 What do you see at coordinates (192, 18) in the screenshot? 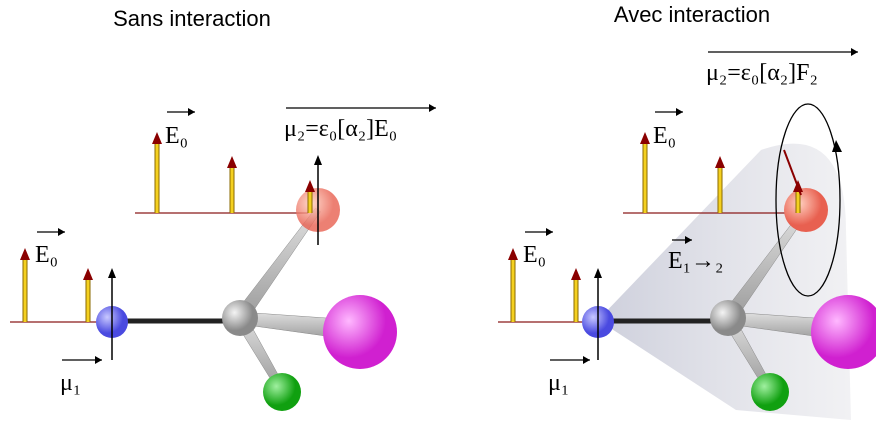
I see `panel-title: Sans interaction` at bounding box center [192, 18].